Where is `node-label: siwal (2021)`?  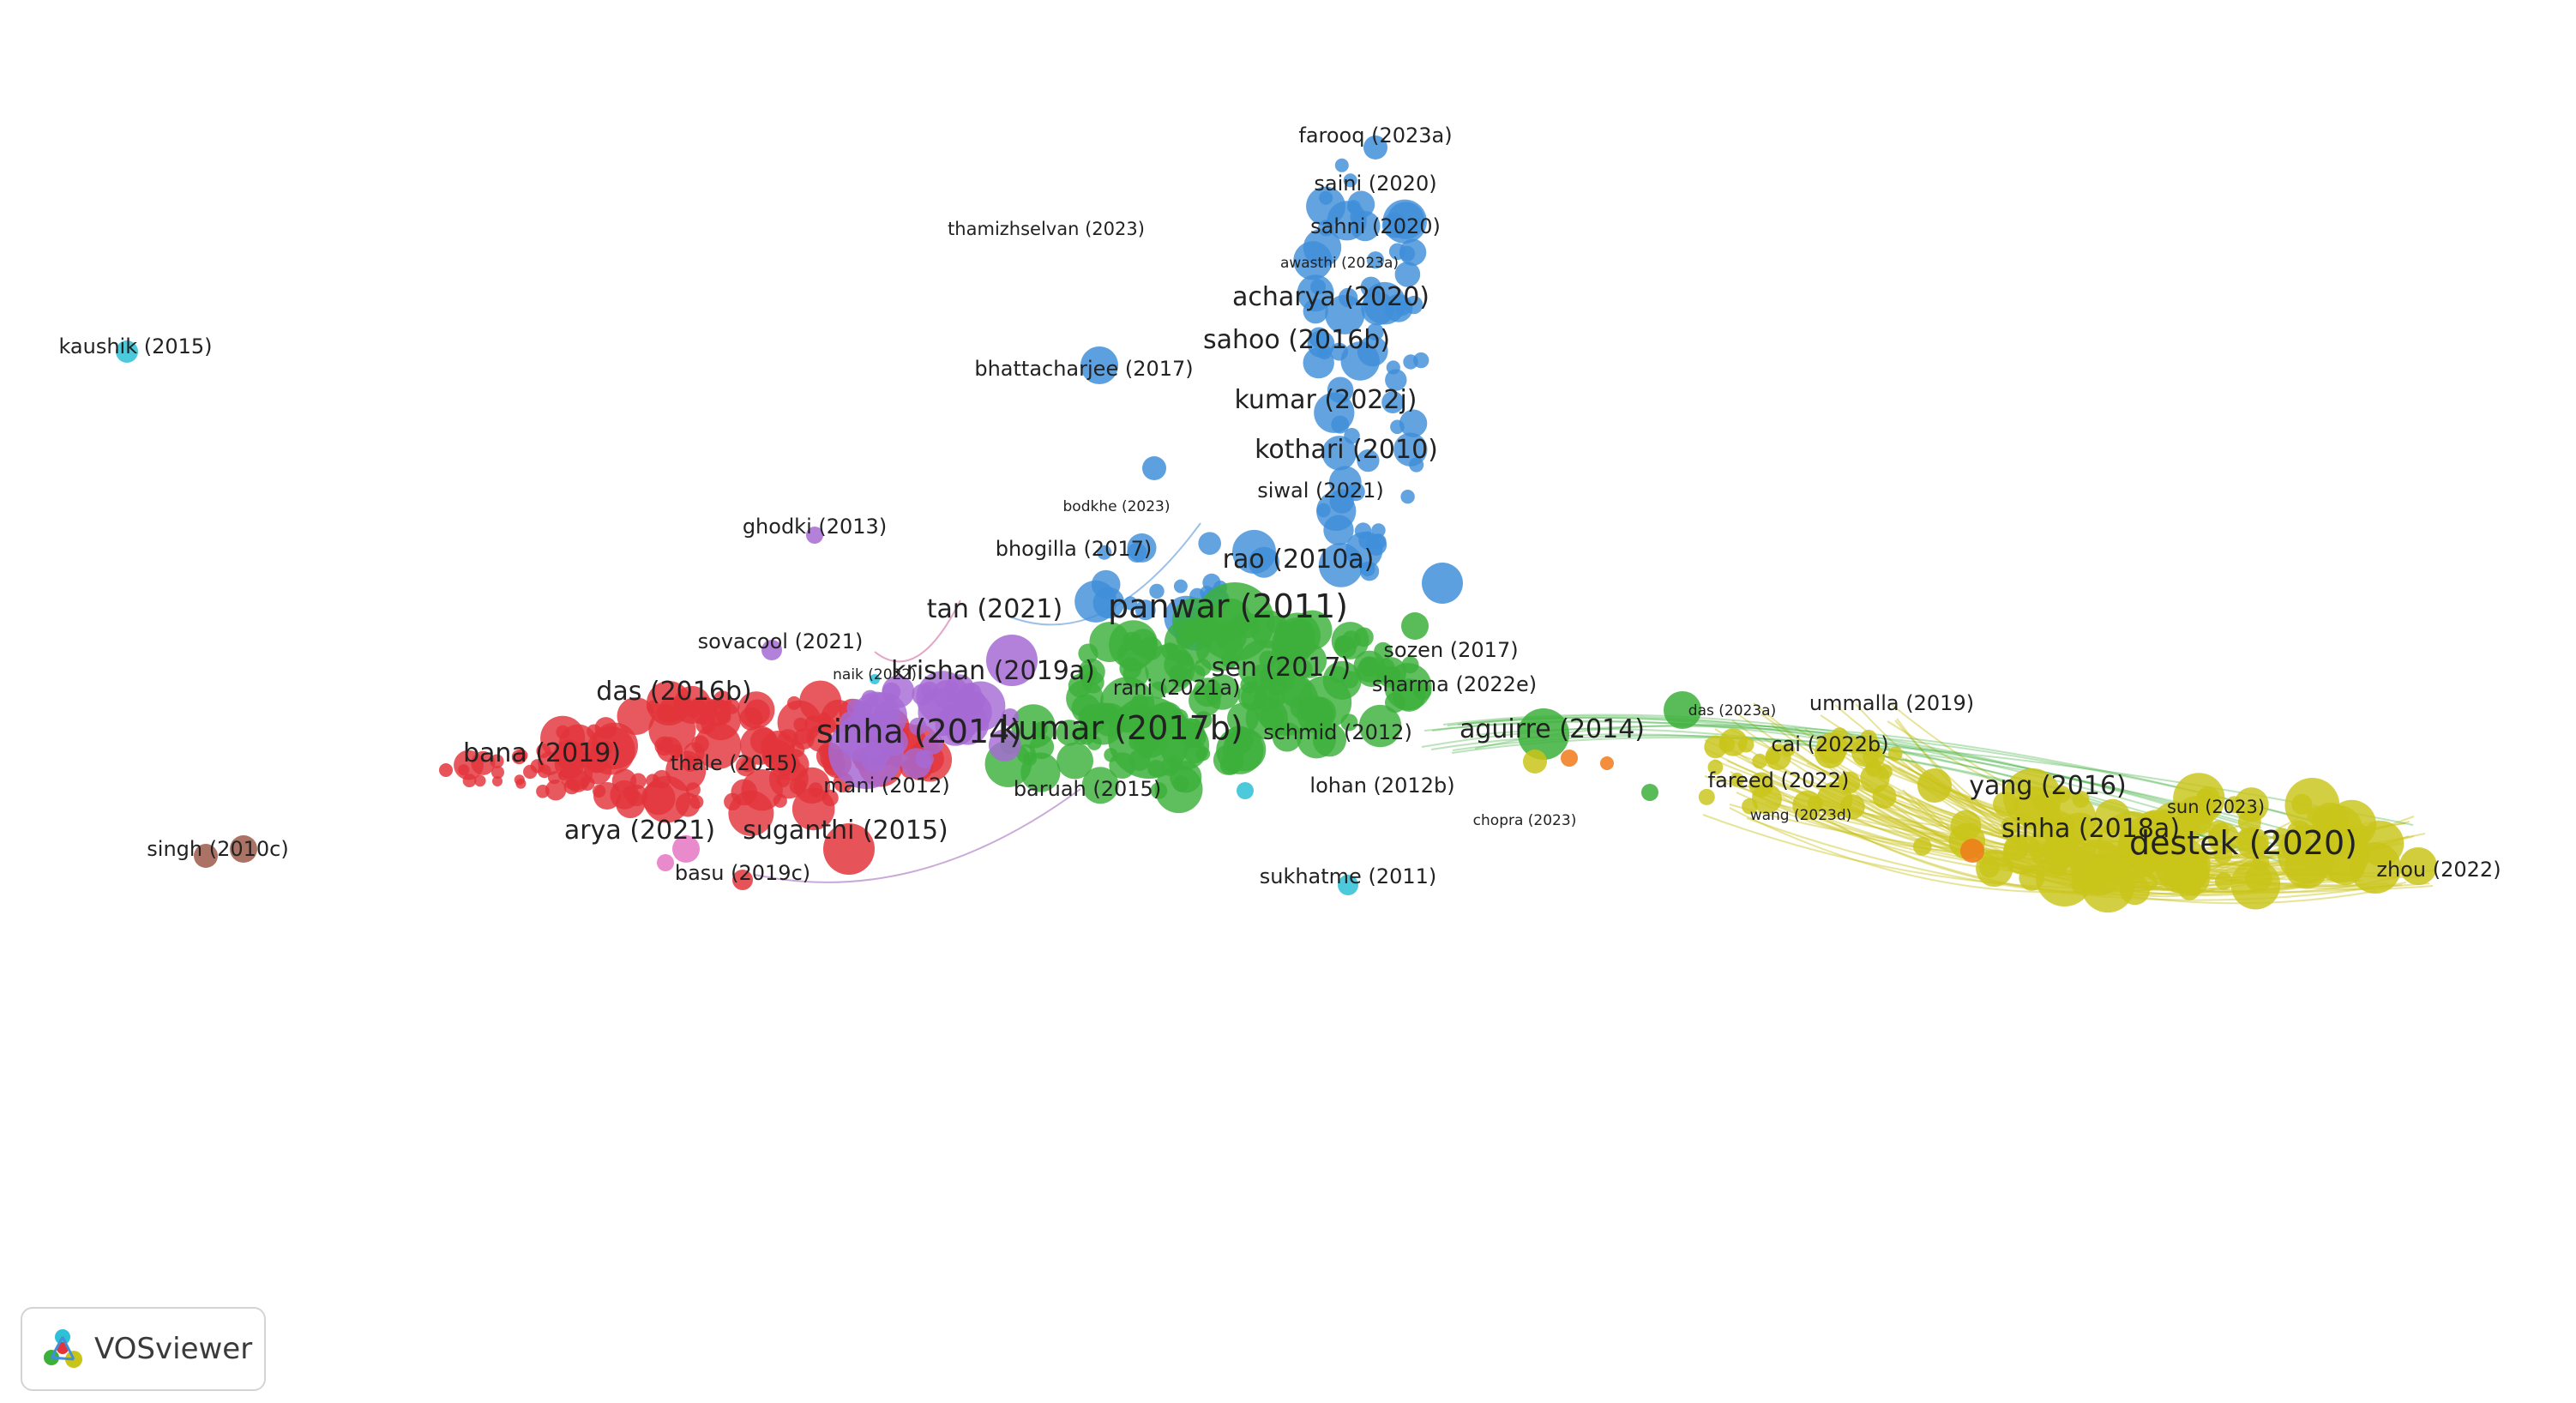 node-label: siwal (2021) is located at coordinates (1320, 491).